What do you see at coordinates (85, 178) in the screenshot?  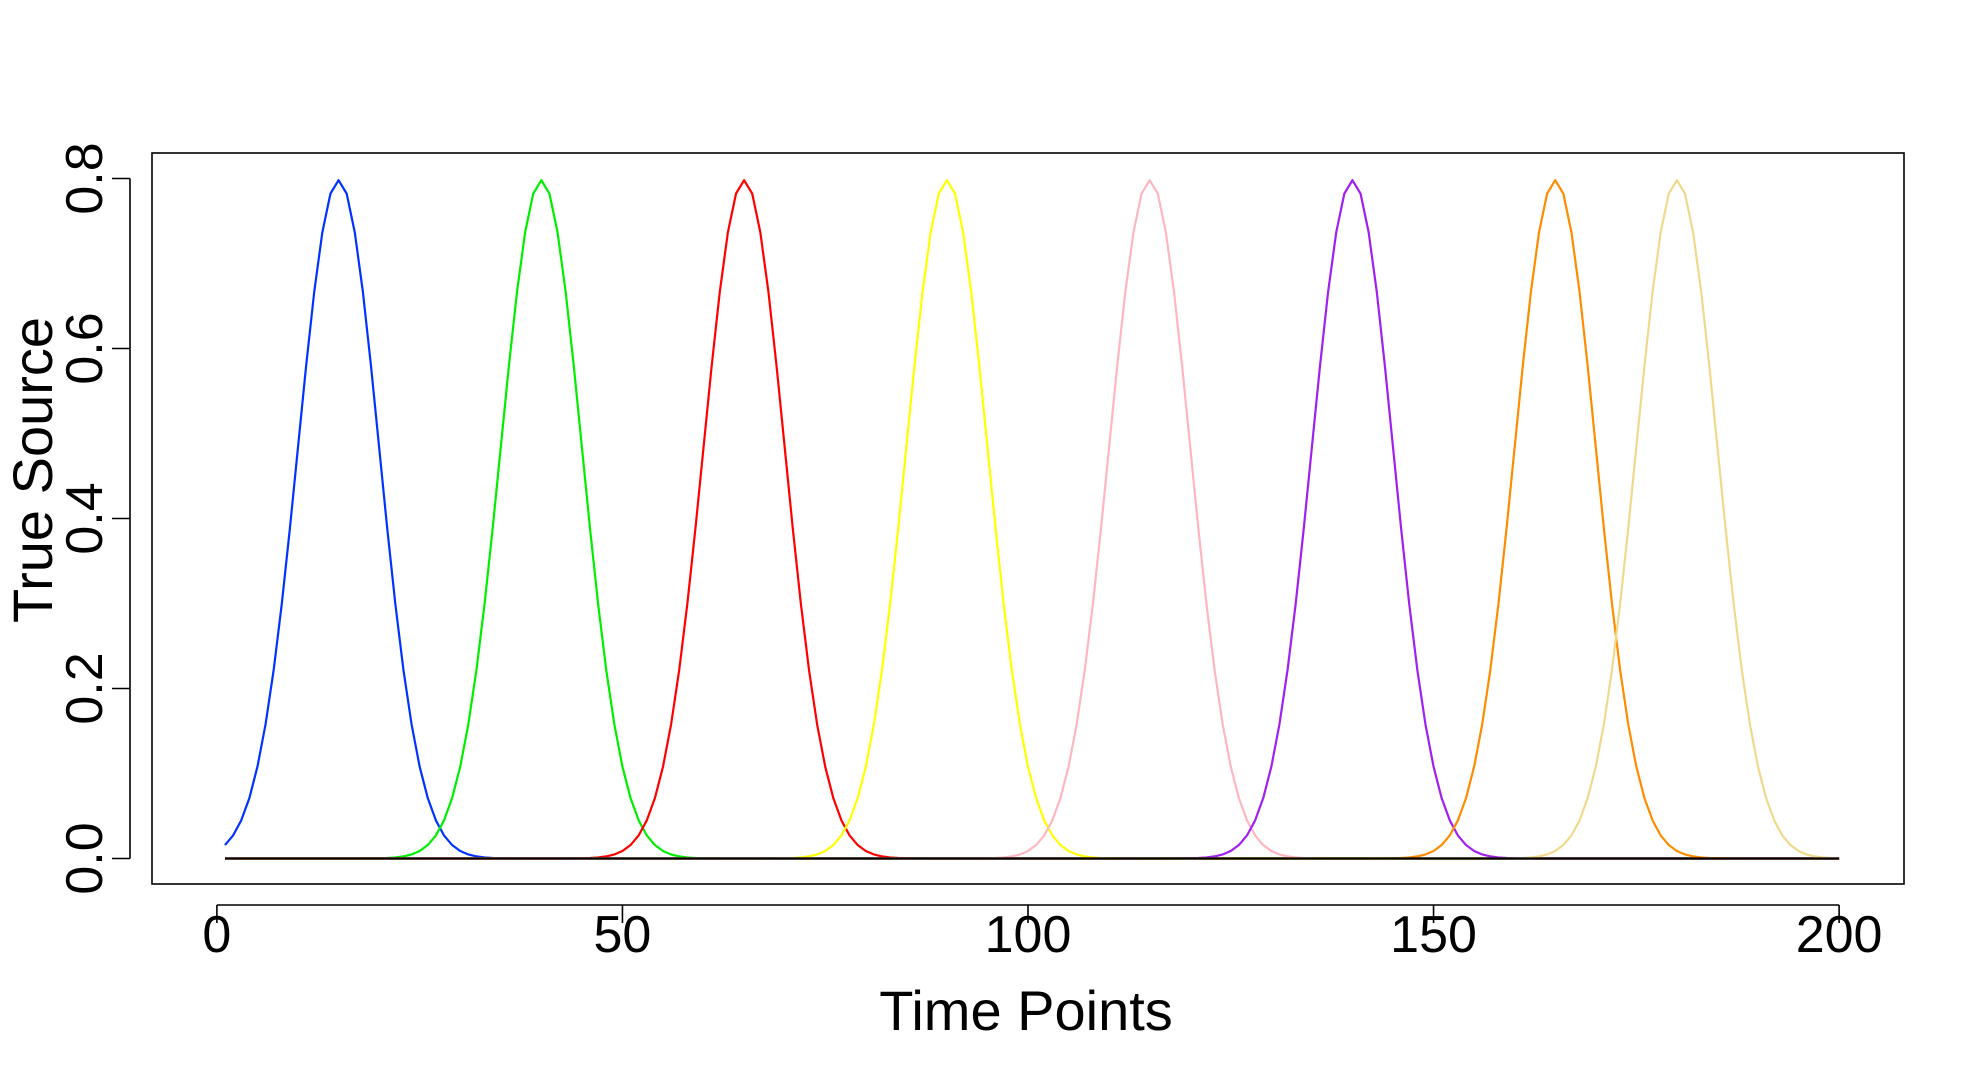 I see `y-tick-label: 0.8` at bounding box center [85, 178].